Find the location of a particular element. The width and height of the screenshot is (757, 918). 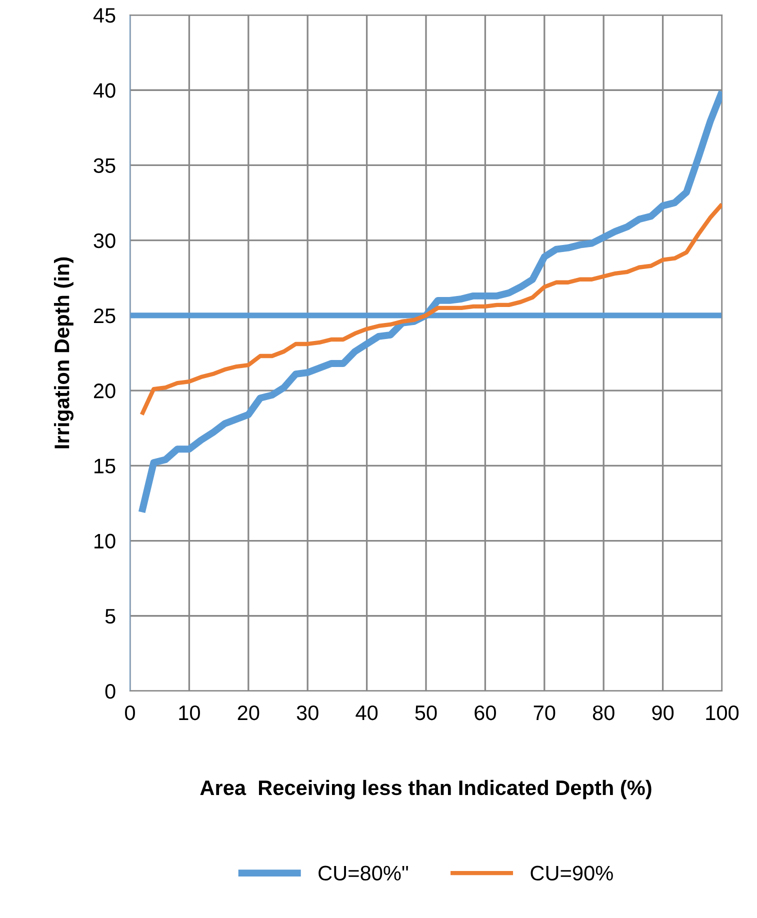

x-tick-label: 40 is located at coordinates (367, 712).